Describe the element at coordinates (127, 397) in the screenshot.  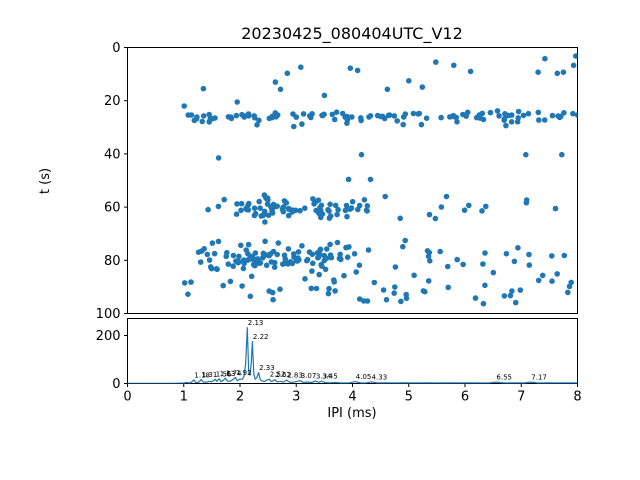
I see `histogram-xtick-label: 0` at that location.